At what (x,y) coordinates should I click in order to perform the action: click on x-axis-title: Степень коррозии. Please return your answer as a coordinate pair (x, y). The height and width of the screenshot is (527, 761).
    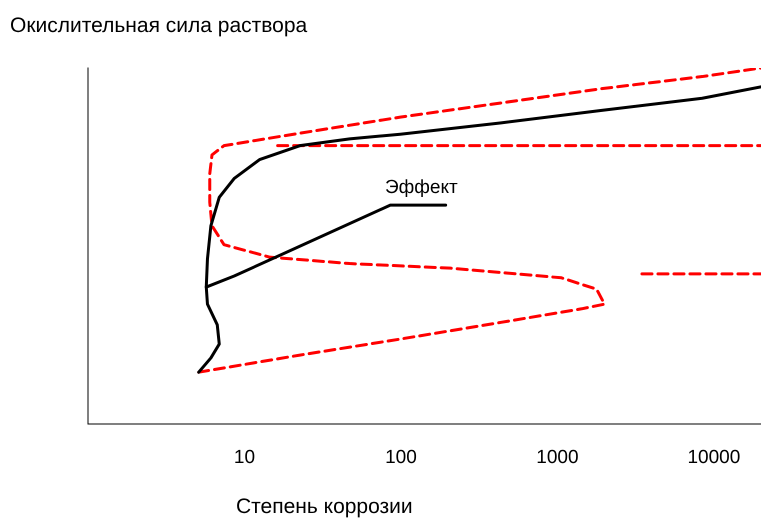
    Looking at the image, I should click on (324, 507).